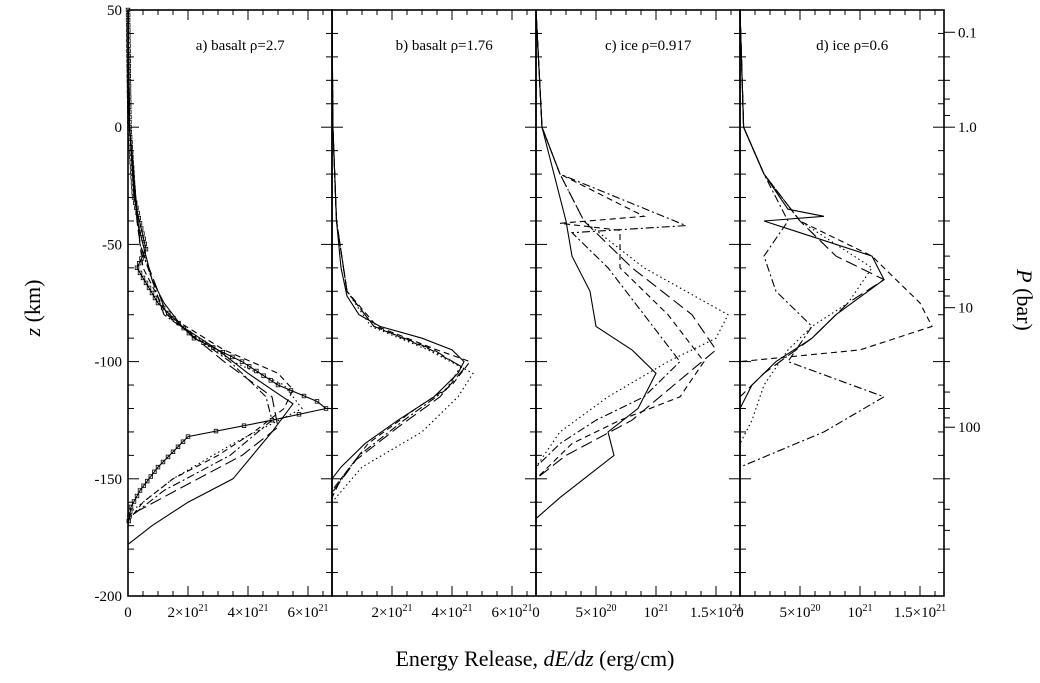 Image resolution: width=1040 pixels, height=683 pixels. Describe the element at coordinates (962, 287) in the screenshot. I see `pressure-axis: 0.1 1.0 10 100` at that location.